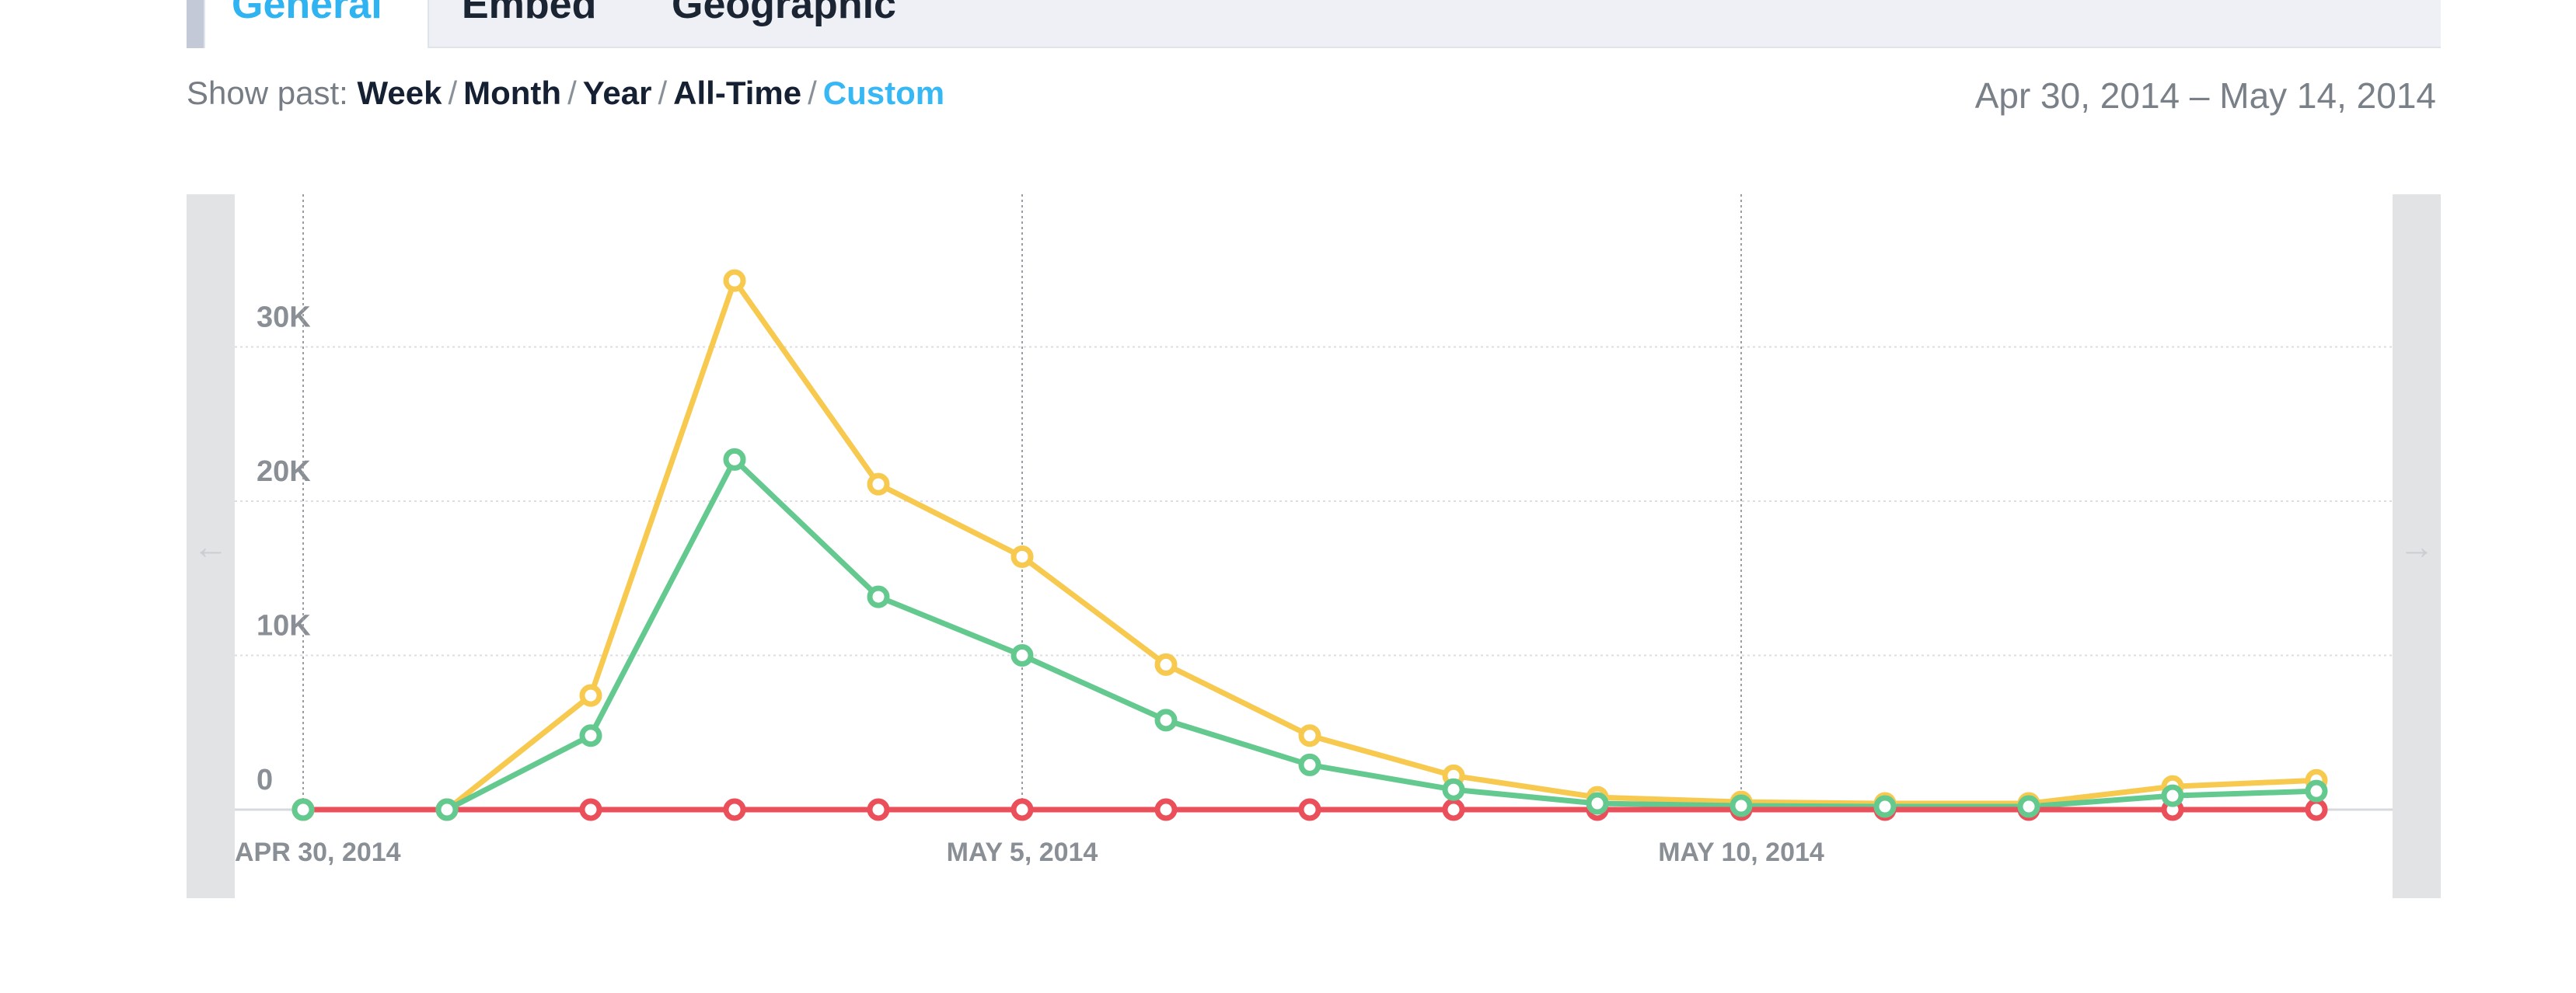  What do you see at coordinates (1741, 852) in the screenshot?
I see `x-tick-label: MAY 10, 2014` at bounding box center [1741, 852].